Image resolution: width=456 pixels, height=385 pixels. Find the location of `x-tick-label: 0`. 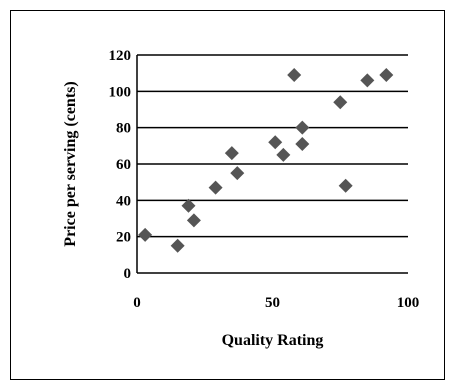

x-tick-label: 0 is located at coordinates (137, 303).